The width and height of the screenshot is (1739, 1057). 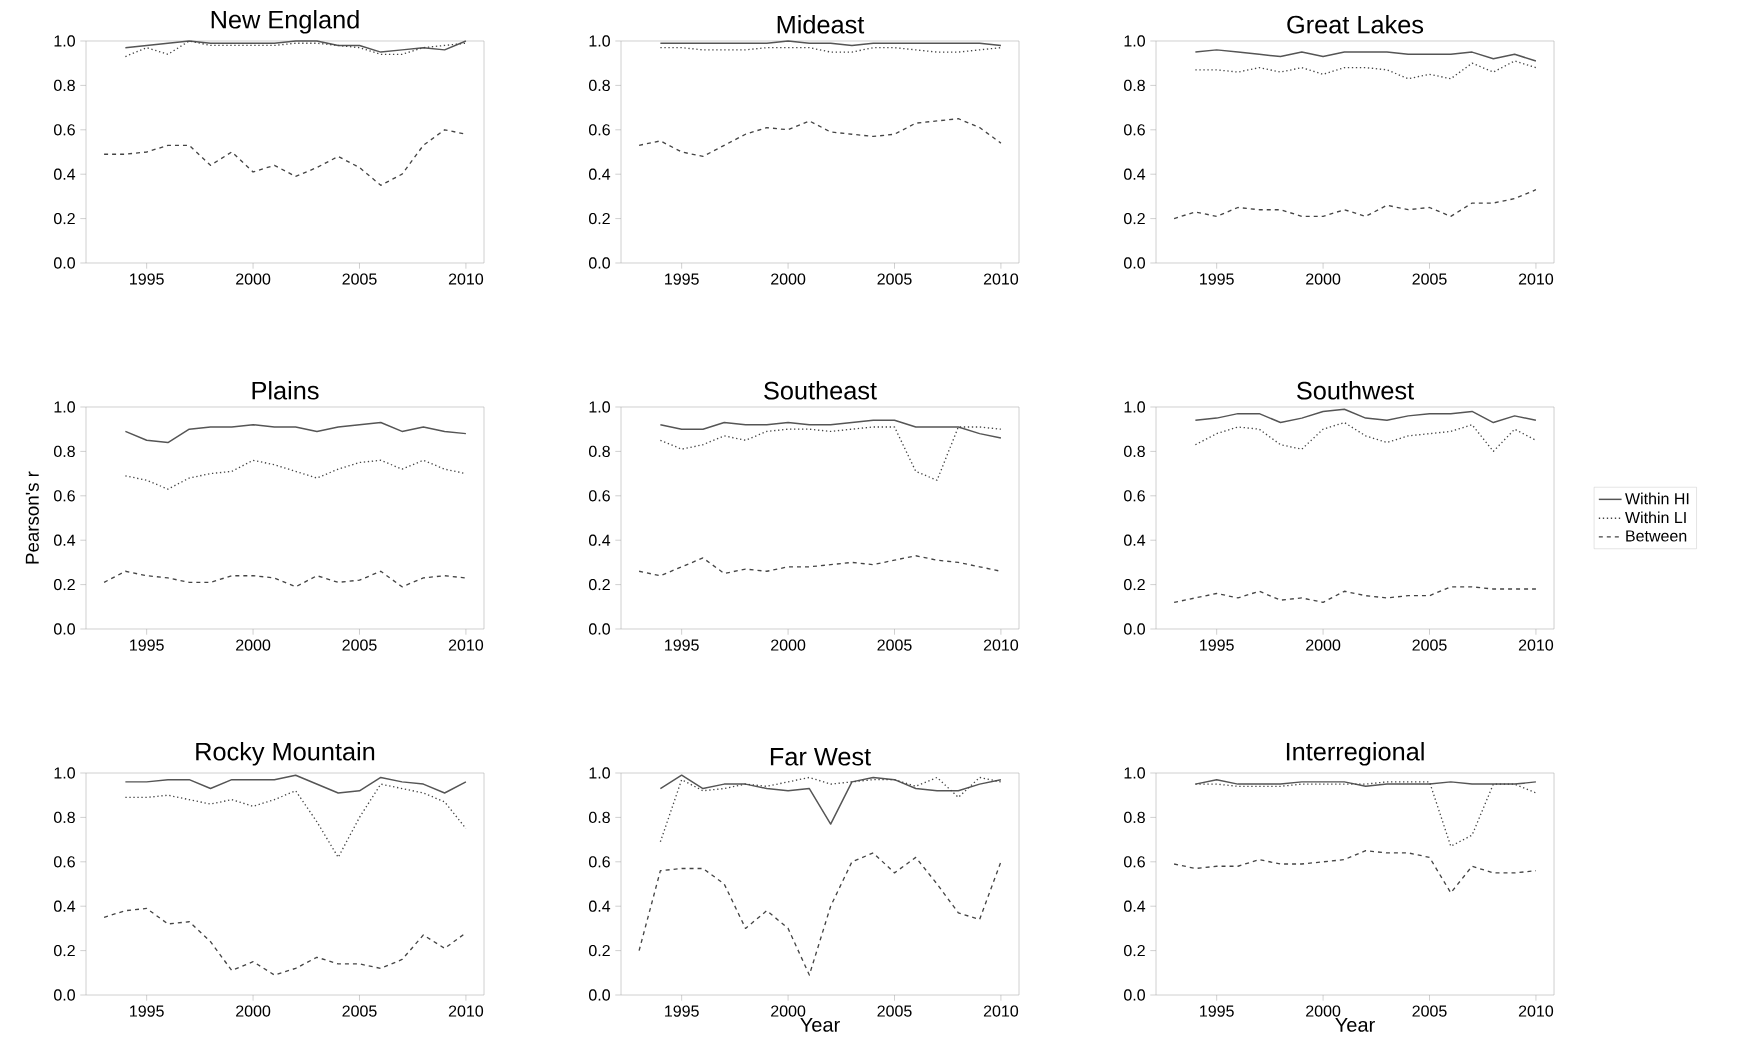 What do you see at coordinates (32, 517) in the screenshot?
I see `y-axis-title: Pearson's r` at bounding box center [32, 517].